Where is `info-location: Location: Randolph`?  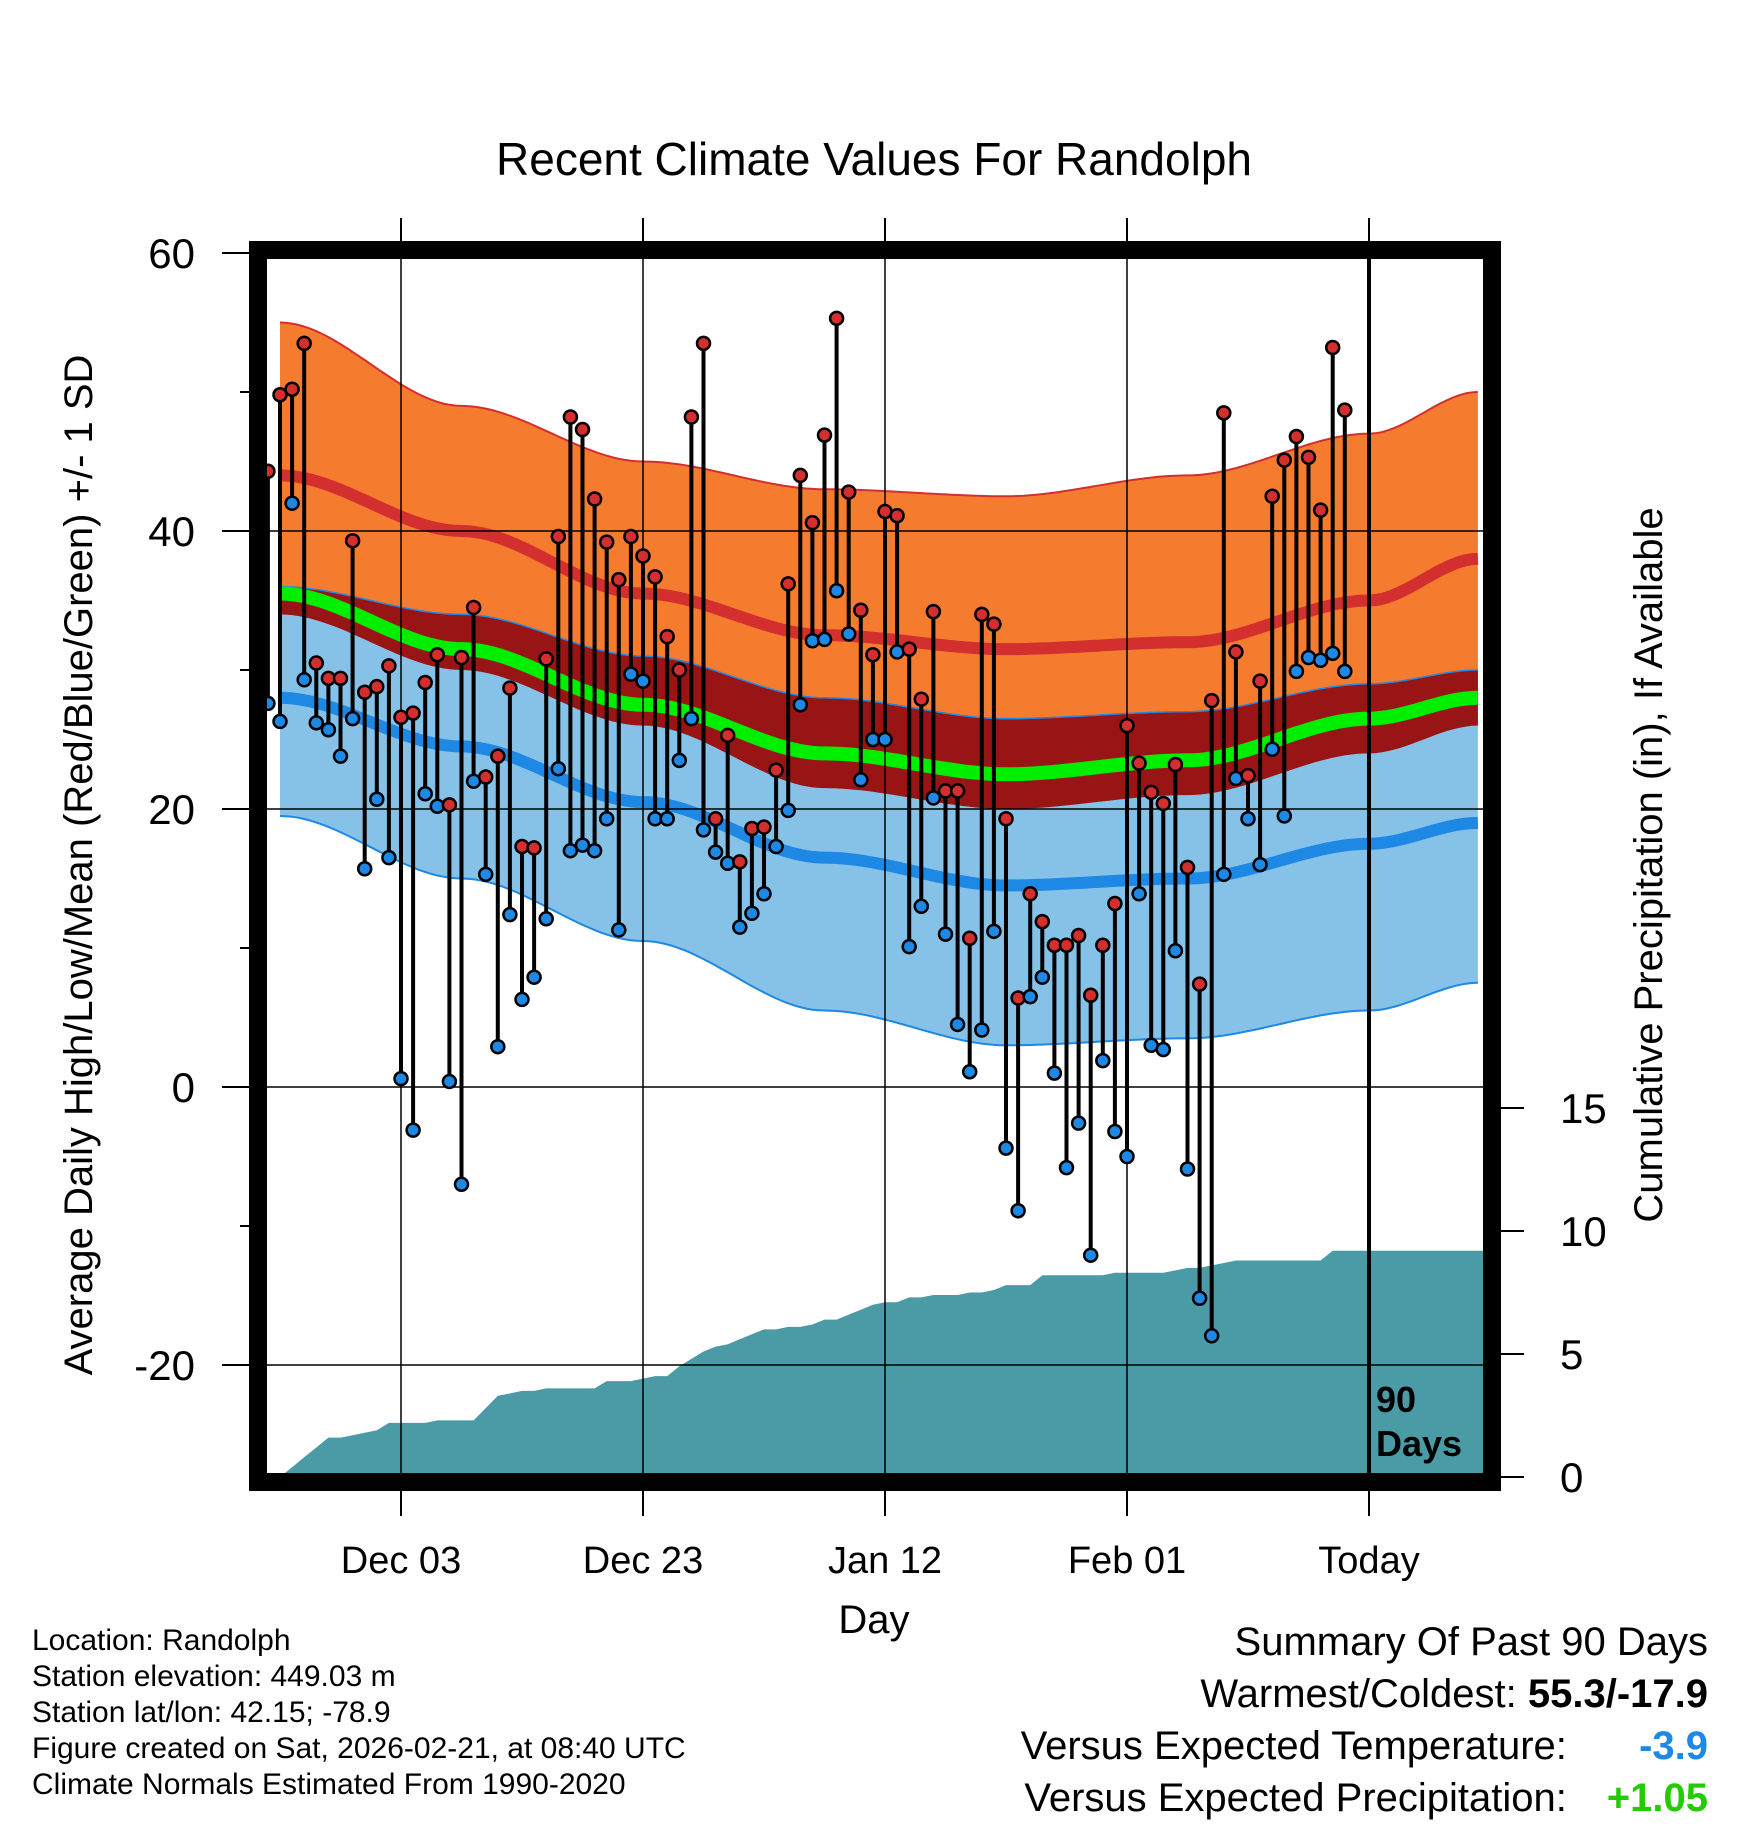 info-location: Location: Randolph is located at coordinates (161, 1640).